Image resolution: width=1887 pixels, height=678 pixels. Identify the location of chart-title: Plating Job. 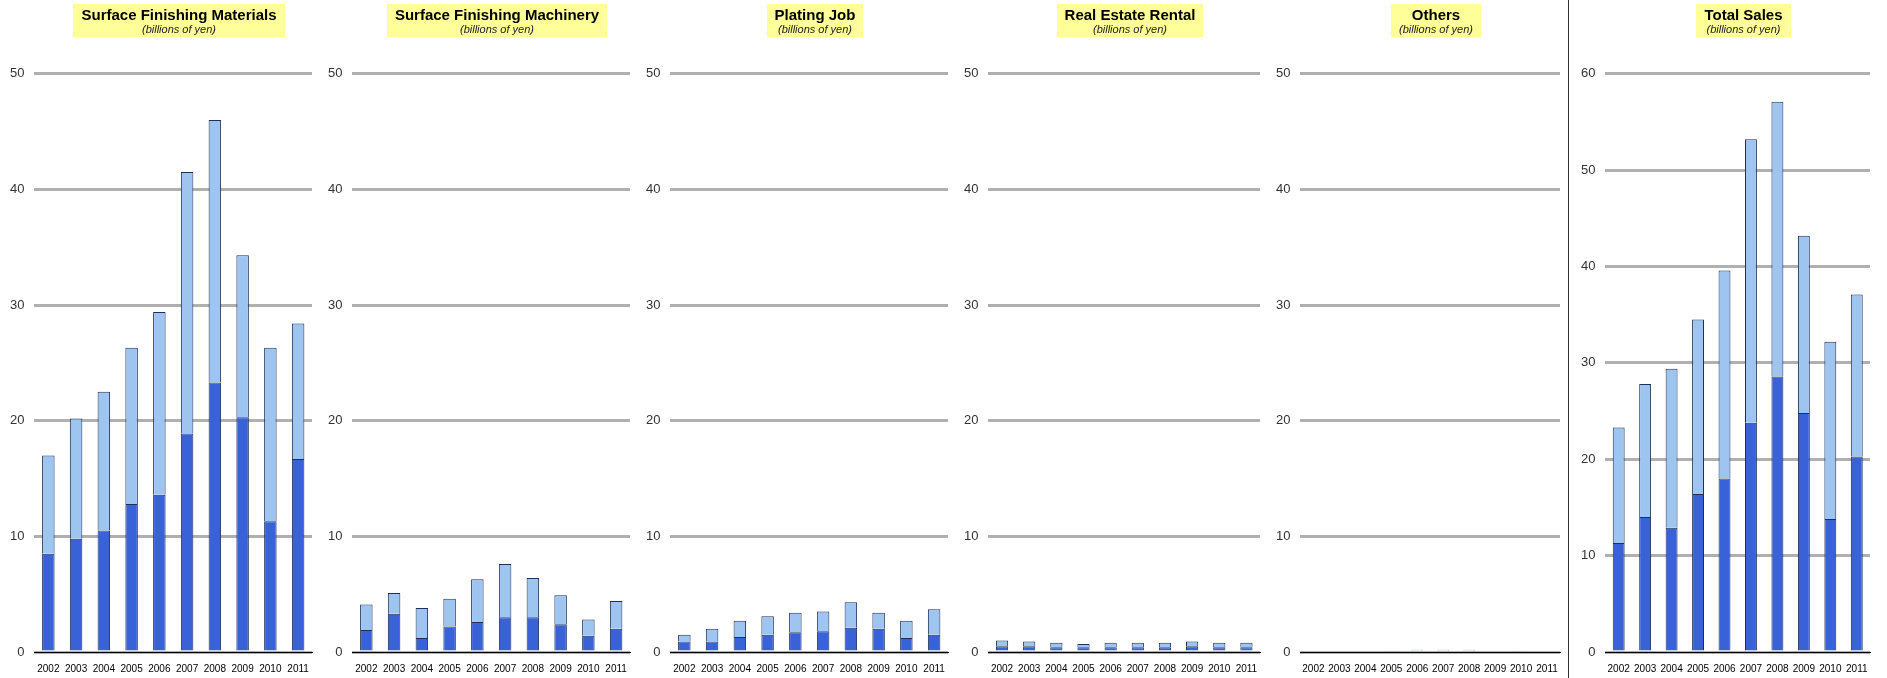
(815, 14).